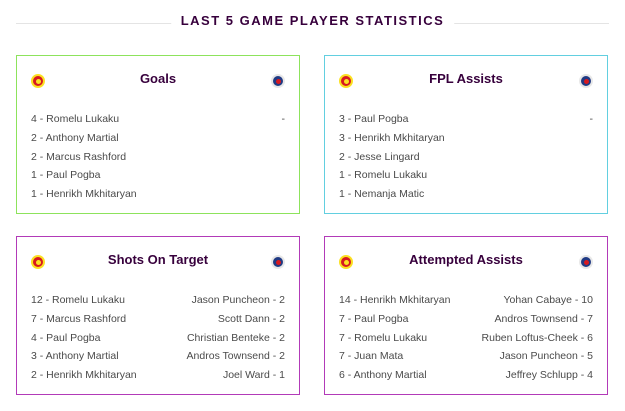 The height and width of the screenshot is (411, 625). Describe the element at coordinates (66, 337) in the screenshot. I see `stat-row: 4 - Paul Pogba` at that location.